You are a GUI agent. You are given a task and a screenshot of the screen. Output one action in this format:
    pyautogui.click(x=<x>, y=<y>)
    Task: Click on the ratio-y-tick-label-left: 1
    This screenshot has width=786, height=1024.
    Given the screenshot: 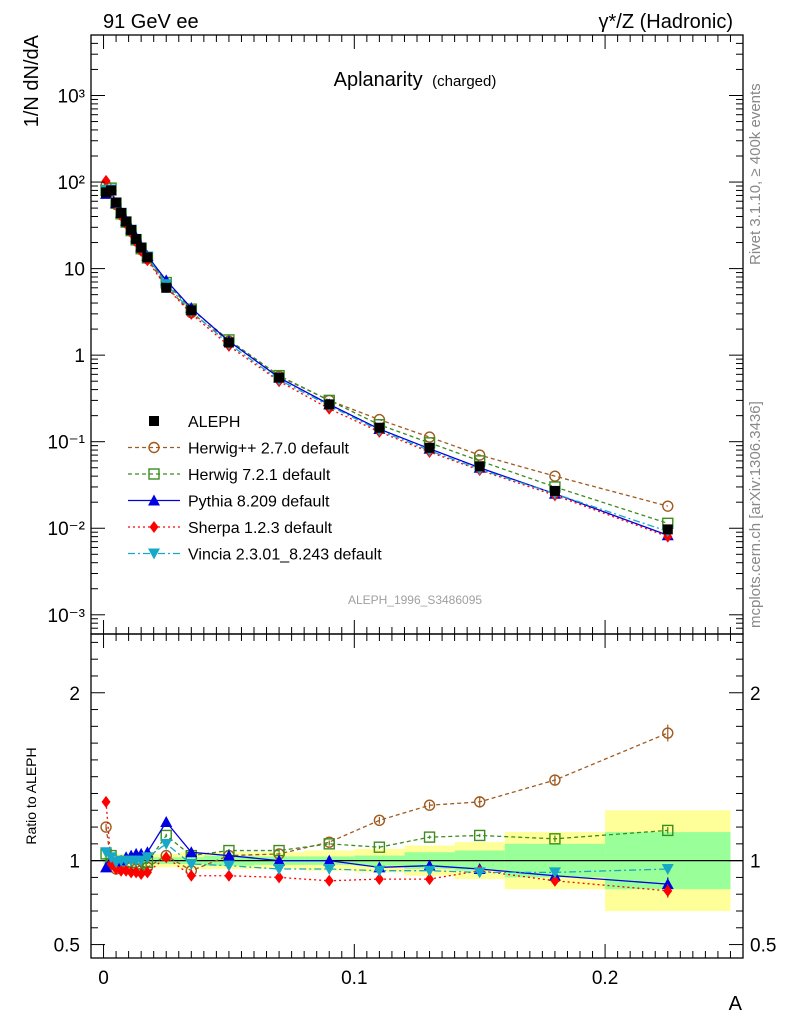 What is the action you would take?
    pyautogui.click(x=74, y=862)
    